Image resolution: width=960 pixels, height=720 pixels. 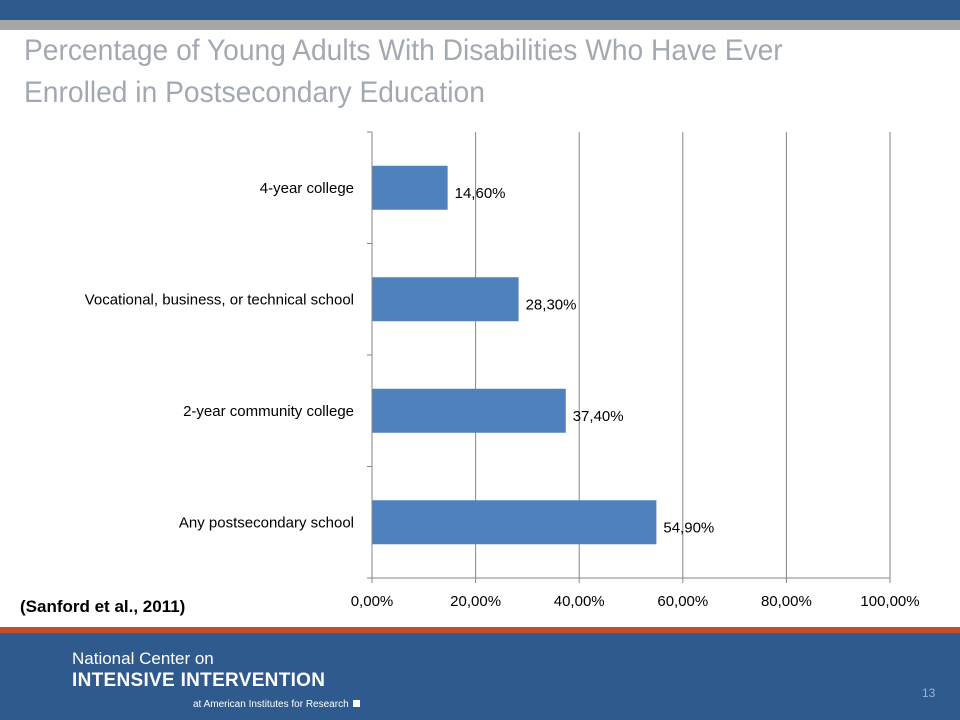 What do you see at coordinates (199, 680) in the screenshot?
I see `org-name-line2: INTENSIVE INTERVENTION` at bounding box center [199, 680].